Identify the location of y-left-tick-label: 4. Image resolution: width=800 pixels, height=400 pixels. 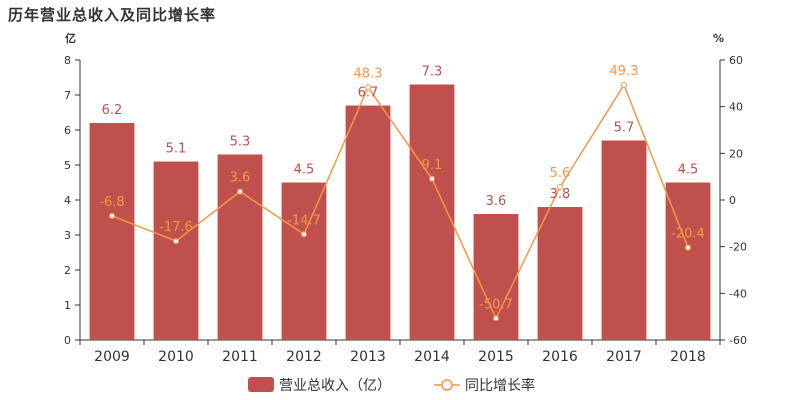
(67, 200).